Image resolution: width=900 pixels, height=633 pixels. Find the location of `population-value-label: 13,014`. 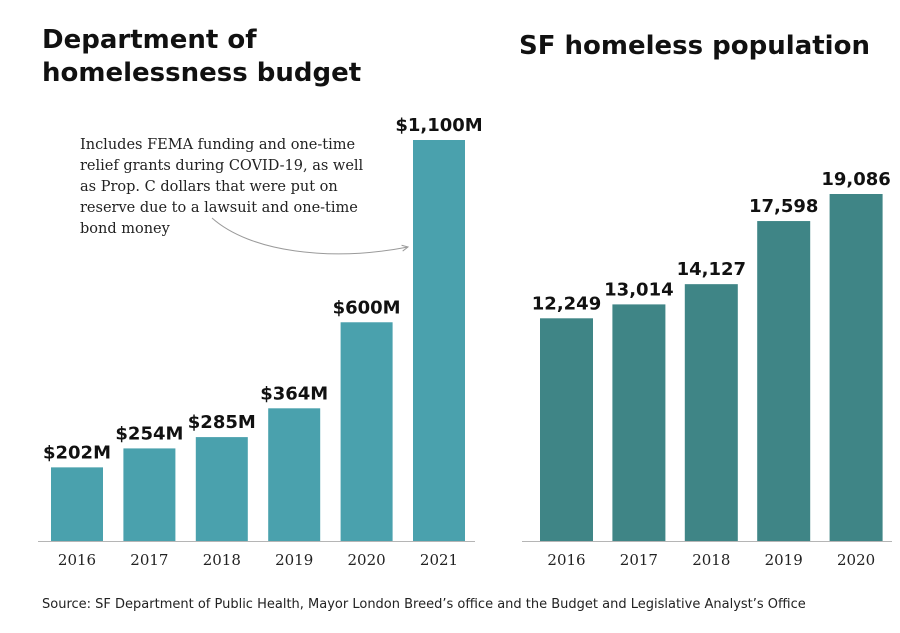

population-value-label: 13,014 is located at coordinates (638, 289).